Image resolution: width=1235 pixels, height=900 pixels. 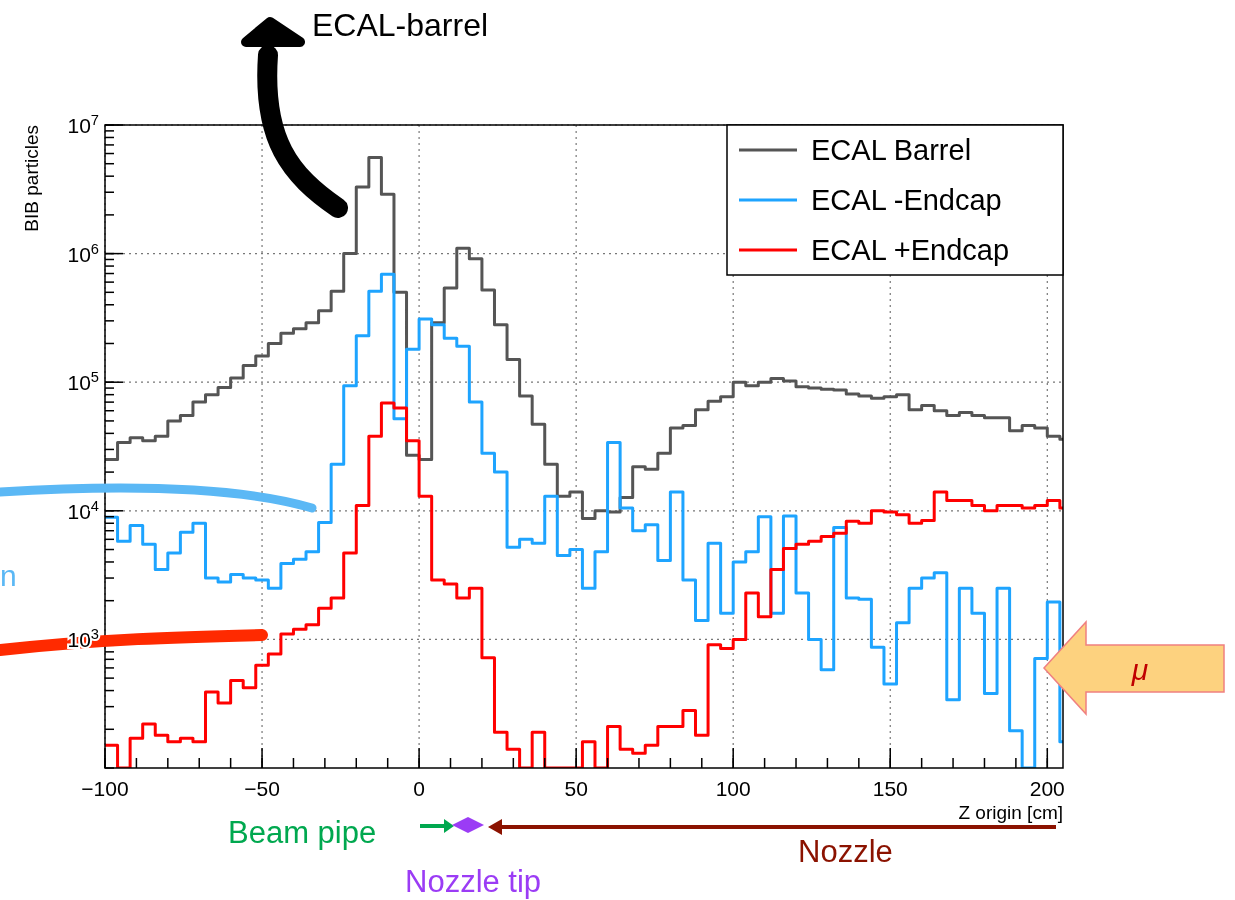 I want to click on y-tick-label: 10$^{7}$, so click(x=83, y=124).